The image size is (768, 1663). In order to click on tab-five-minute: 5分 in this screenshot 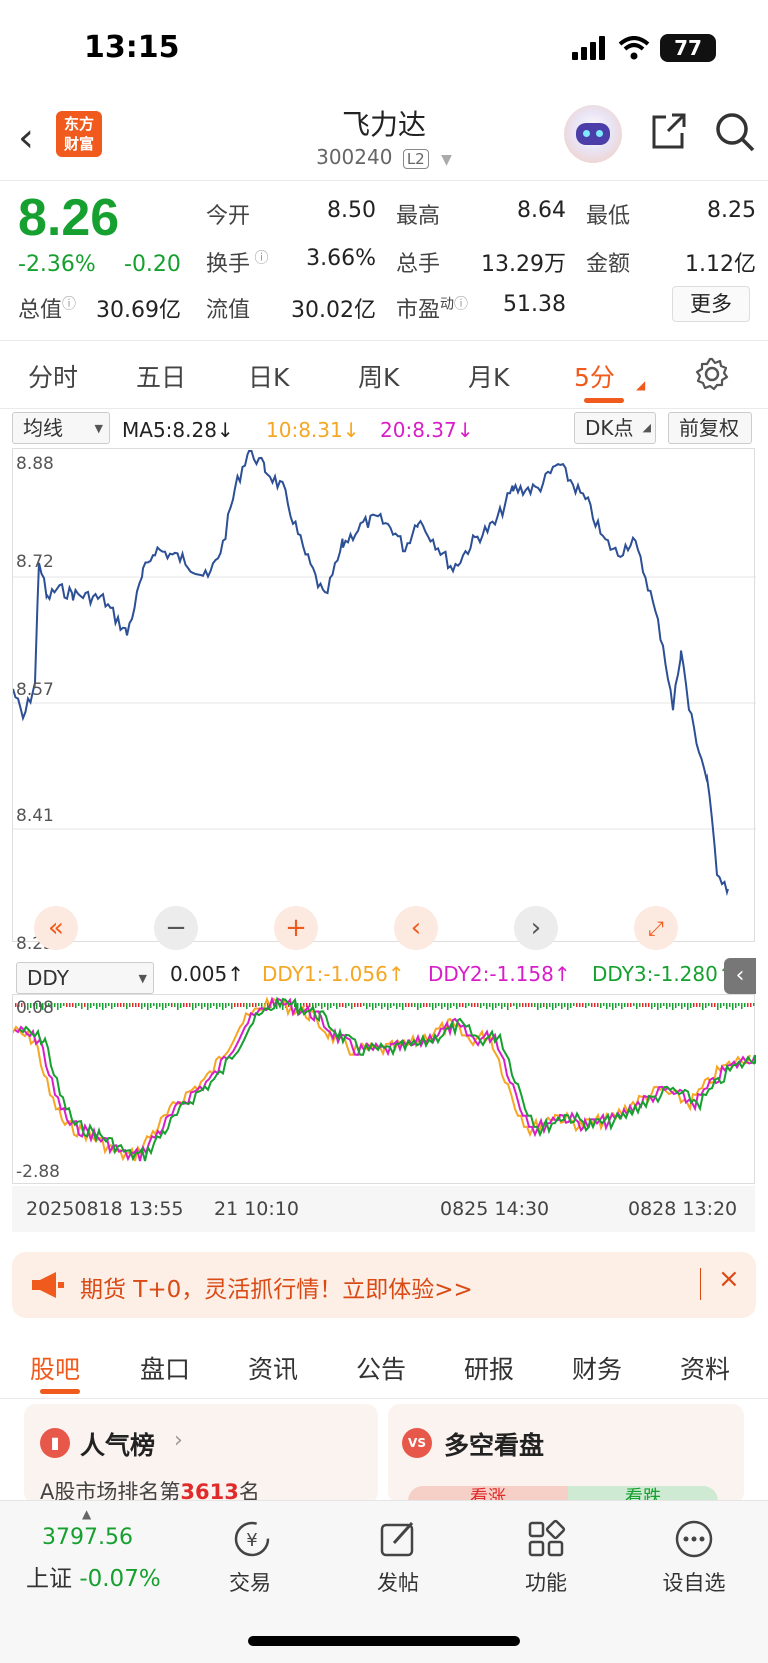, I will do `click(594, 377)`.